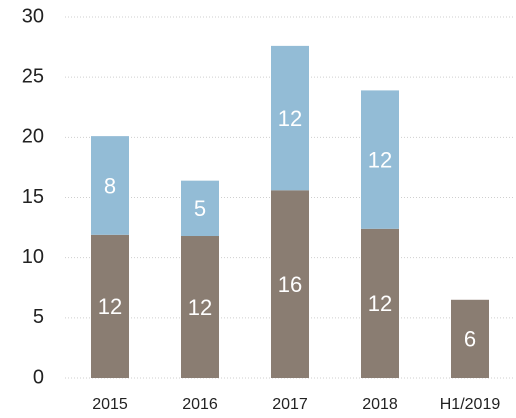 The image size is (516, 418). I want to click on x-tick-label: H1/2019, so click(470, 404).